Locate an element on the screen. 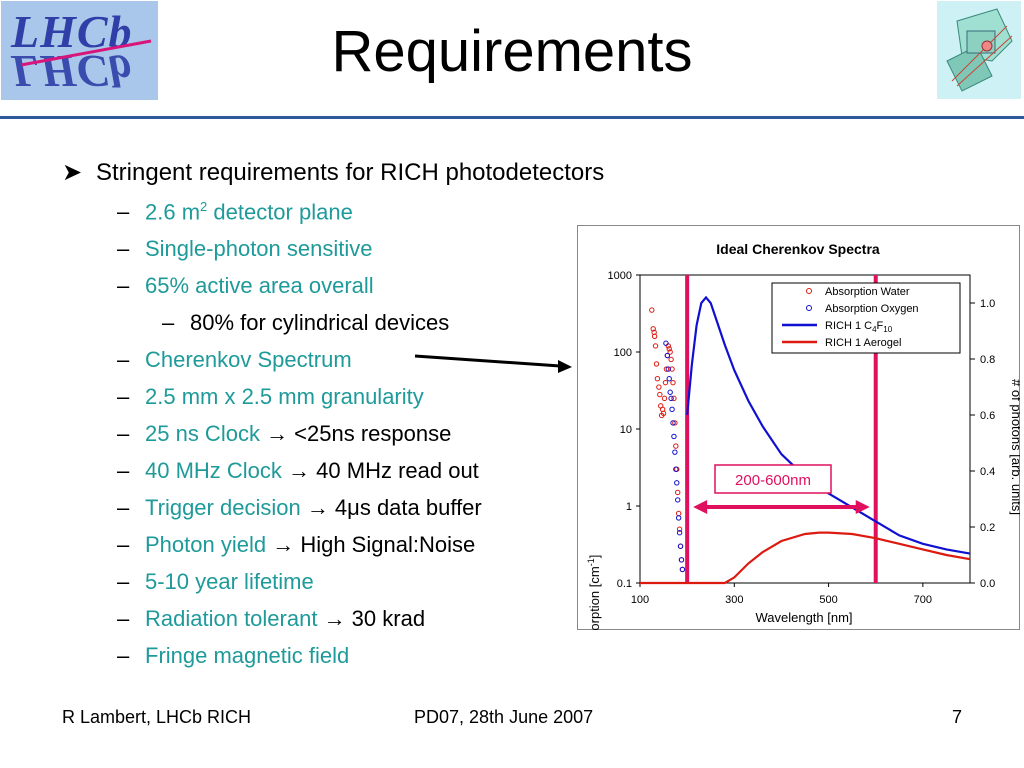 The height and width of the screenshot is (768, 1024). legend-label: RICH 1 C4F10 is located at coordinates (859, 327).